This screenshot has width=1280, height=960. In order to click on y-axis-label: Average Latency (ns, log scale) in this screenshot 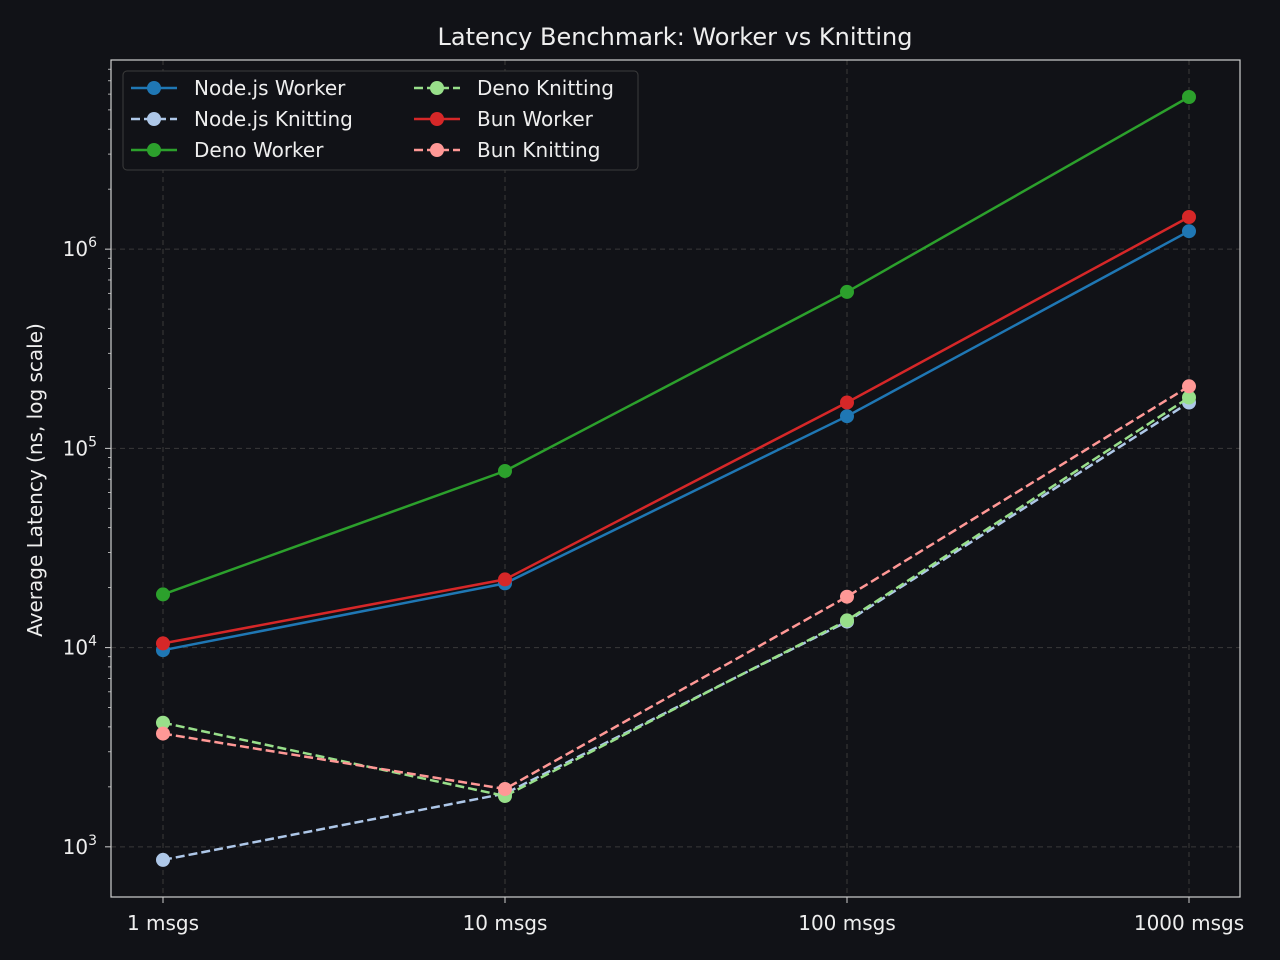, I will do `click(35, 480)`.